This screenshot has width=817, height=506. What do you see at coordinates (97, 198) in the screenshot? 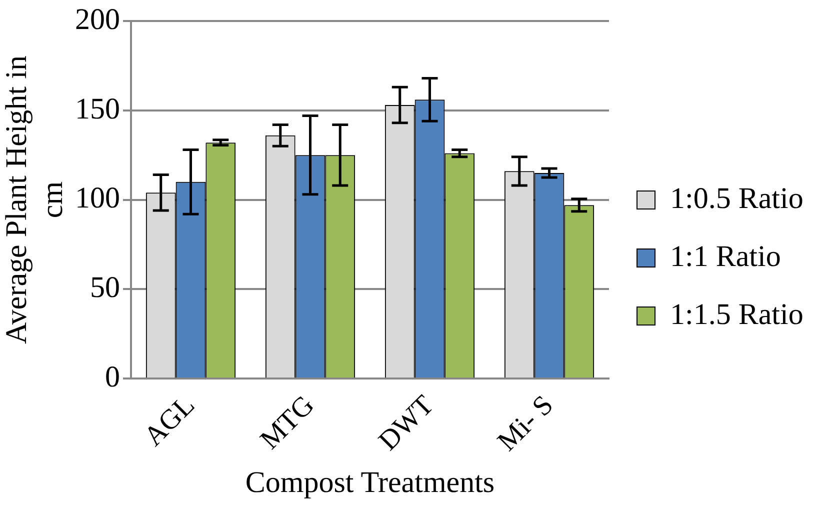
I see `y-tick-label: 100` at bounding box center [97, 198].